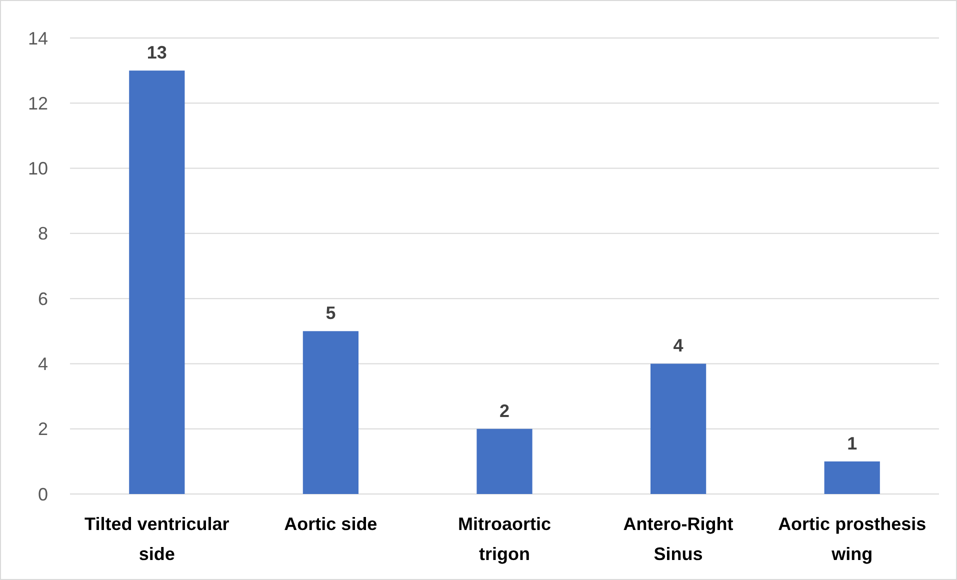 This screenshot has width=957, height=580. I want to click on x-tick-label: Aortic side, so click(331, 524).